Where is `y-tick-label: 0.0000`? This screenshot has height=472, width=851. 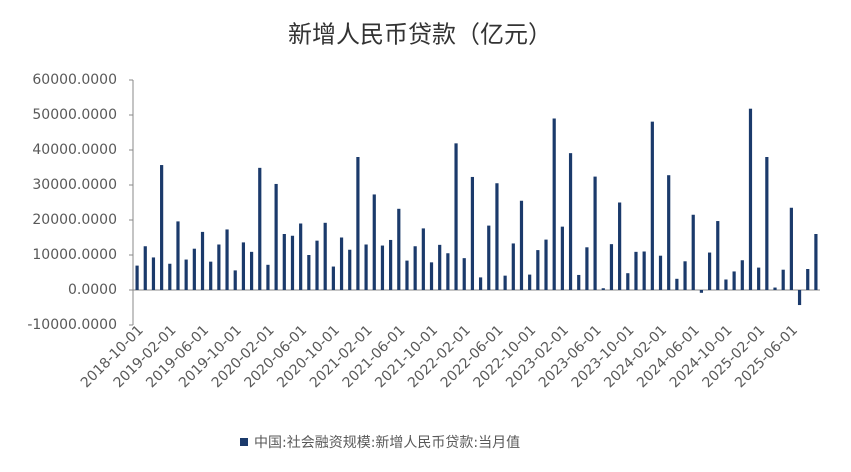
y-tick-label: 0.0000 is located at coordinates (92, 290).